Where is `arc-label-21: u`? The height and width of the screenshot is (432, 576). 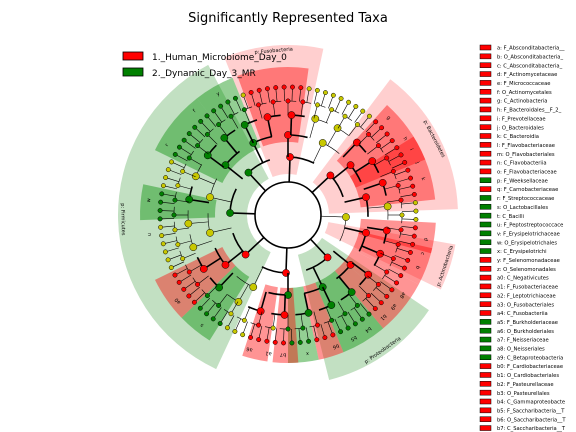
arc-label-21: u is located at coordinates (150, 234).